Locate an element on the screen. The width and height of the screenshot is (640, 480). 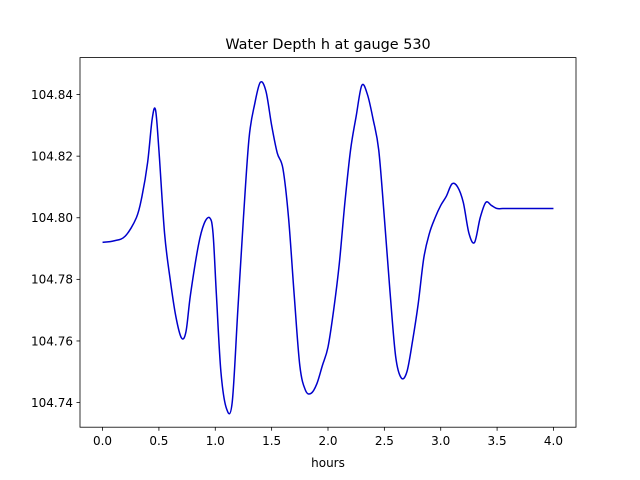
y-tick-label: 104.74 is located at coordinates (52, 403).